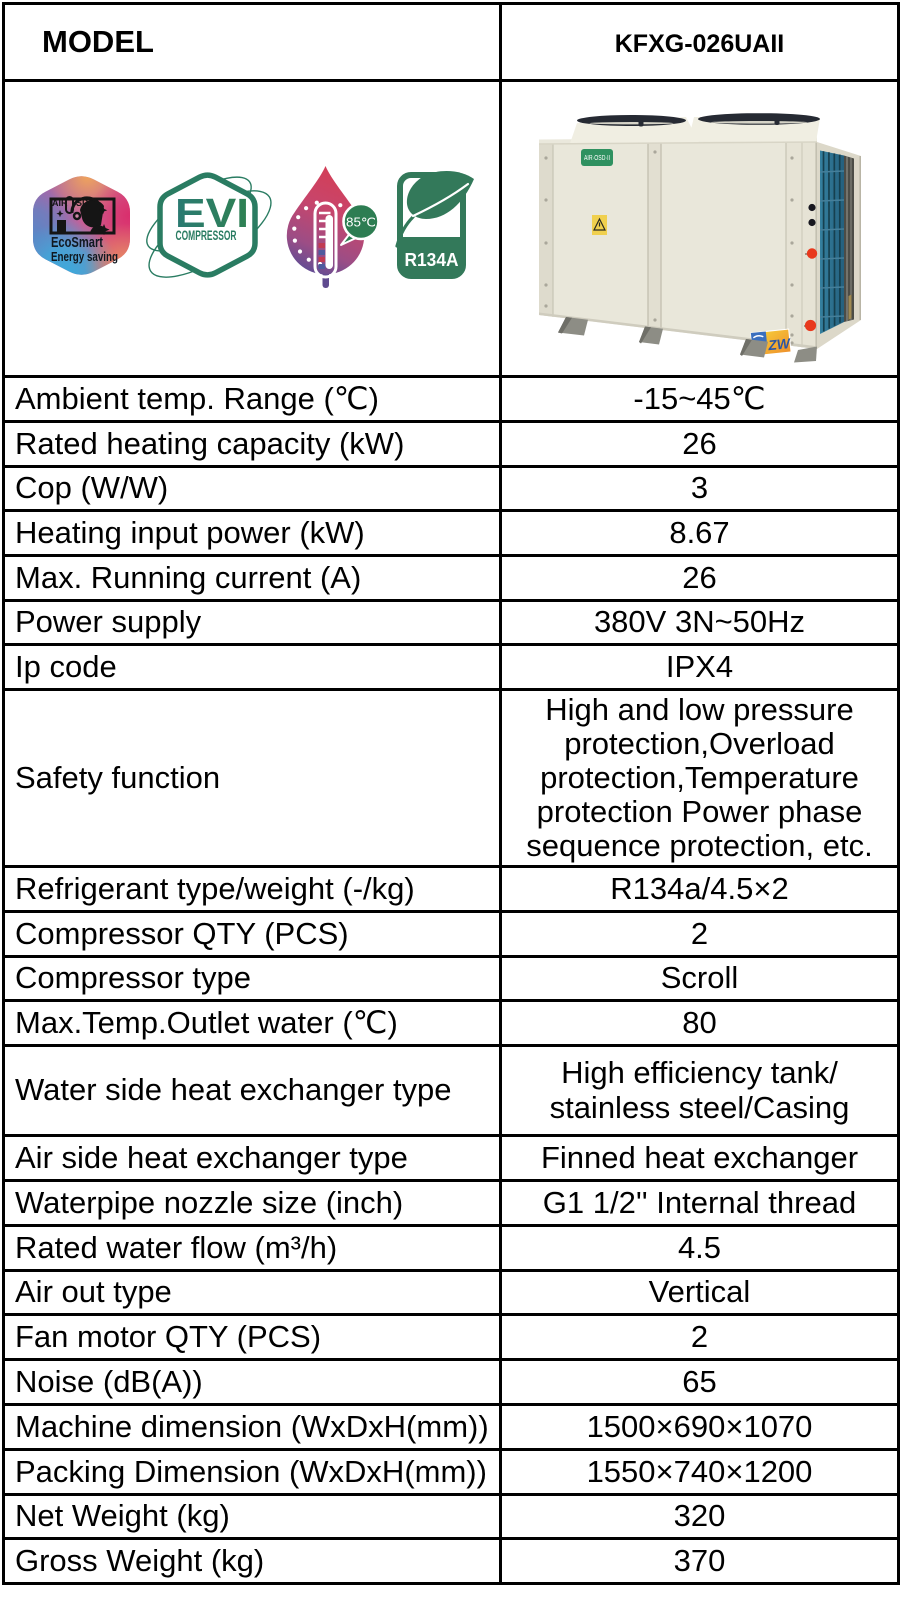 Image resolution: width=900 pixels, height=1606 pixels. What do you see at coordinates (84, 256) in the screenshot?
I see `svg-text: Energy saving` at bounding box center [84, 256].